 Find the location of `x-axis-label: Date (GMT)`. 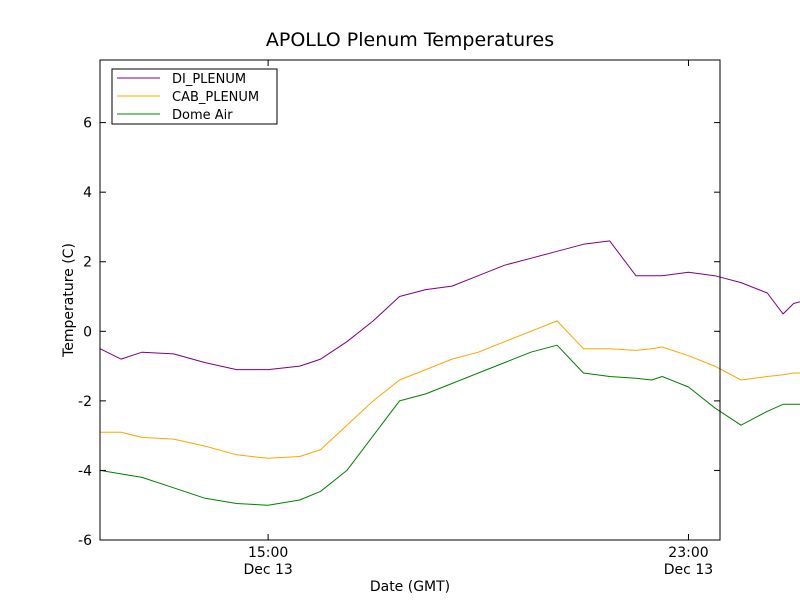

x-axis-label: Date (GMT) is located at coordinates (410, 587).